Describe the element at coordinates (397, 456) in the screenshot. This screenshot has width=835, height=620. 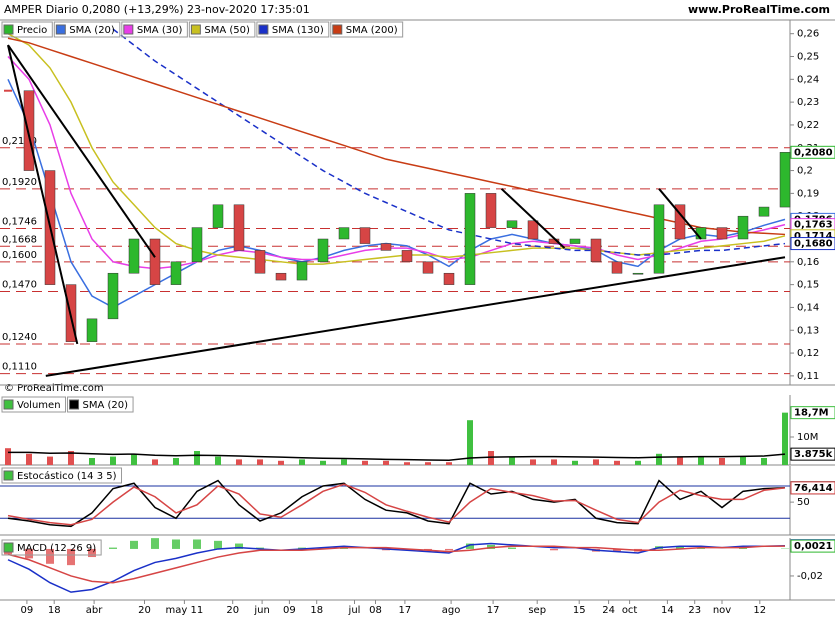
I see `volume-sma` at that location.